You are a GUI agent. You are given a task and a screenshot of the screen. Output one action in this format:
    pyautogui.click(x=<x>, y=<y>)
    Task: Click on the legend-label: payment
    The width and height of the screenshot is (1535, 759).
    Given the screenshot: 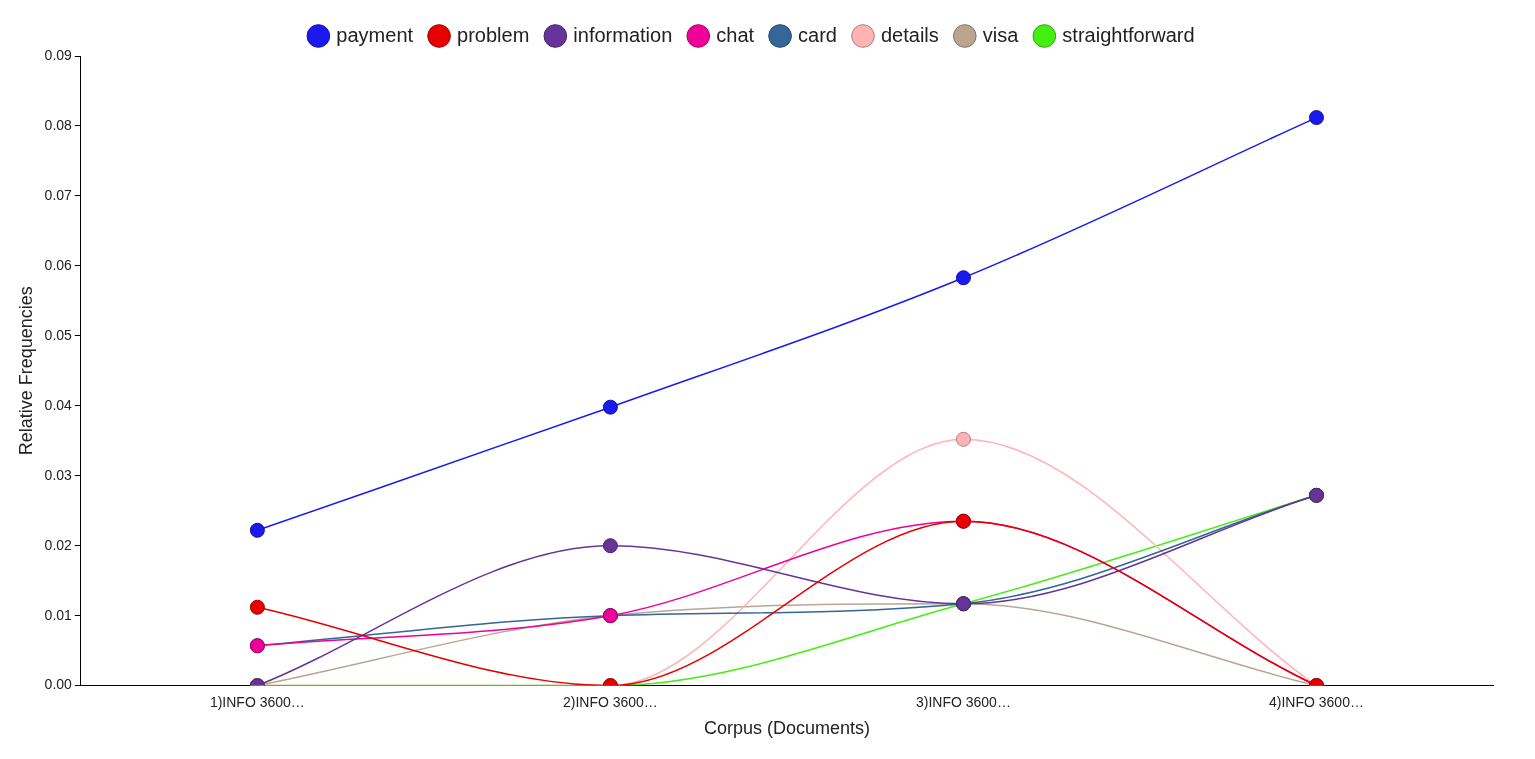 What is the action you would take?
    pyautogui.click(x=375, y=34)
    